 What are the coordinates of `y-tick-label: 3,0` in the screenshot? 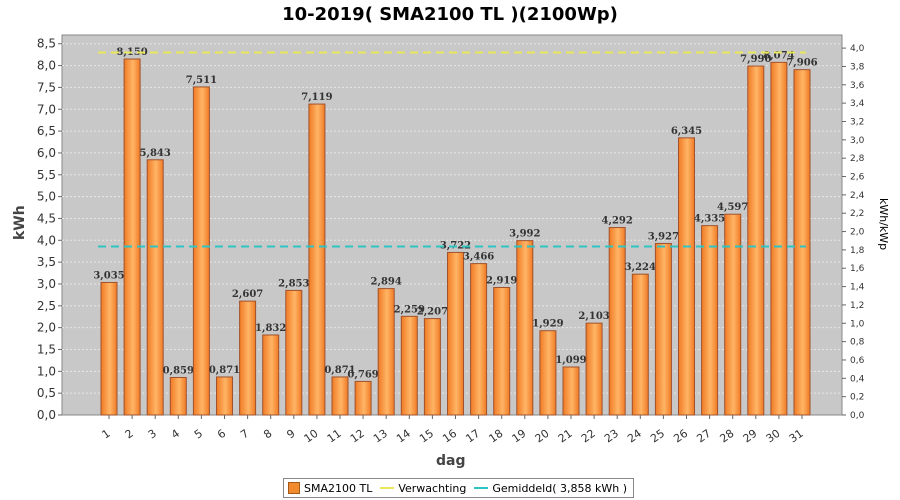 It's located at (46, 284).